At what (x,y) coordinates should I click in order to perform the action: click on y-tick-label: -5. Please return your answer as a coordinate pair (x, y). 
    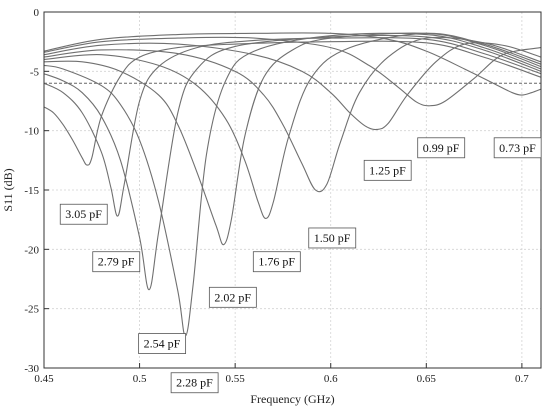
    Looking at the image, I should click on (35, 72).